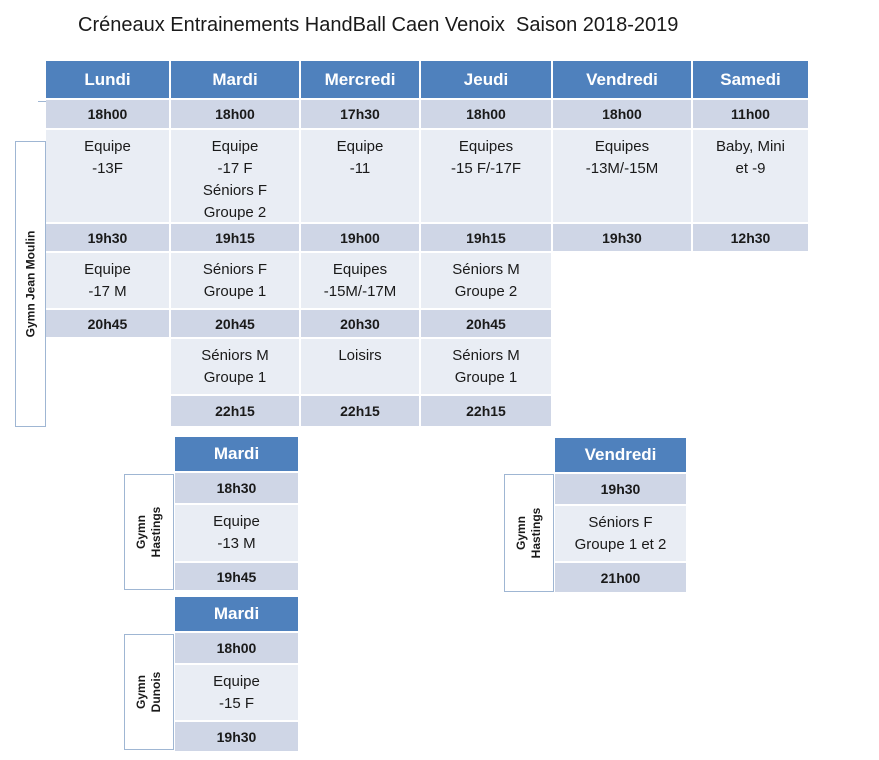 The height and width of the screenshot is (760, 879). Describe the element at coordinates (486, 280) in the screenshot. I see `group-cell: Séniors M Groupe 2` at that location.